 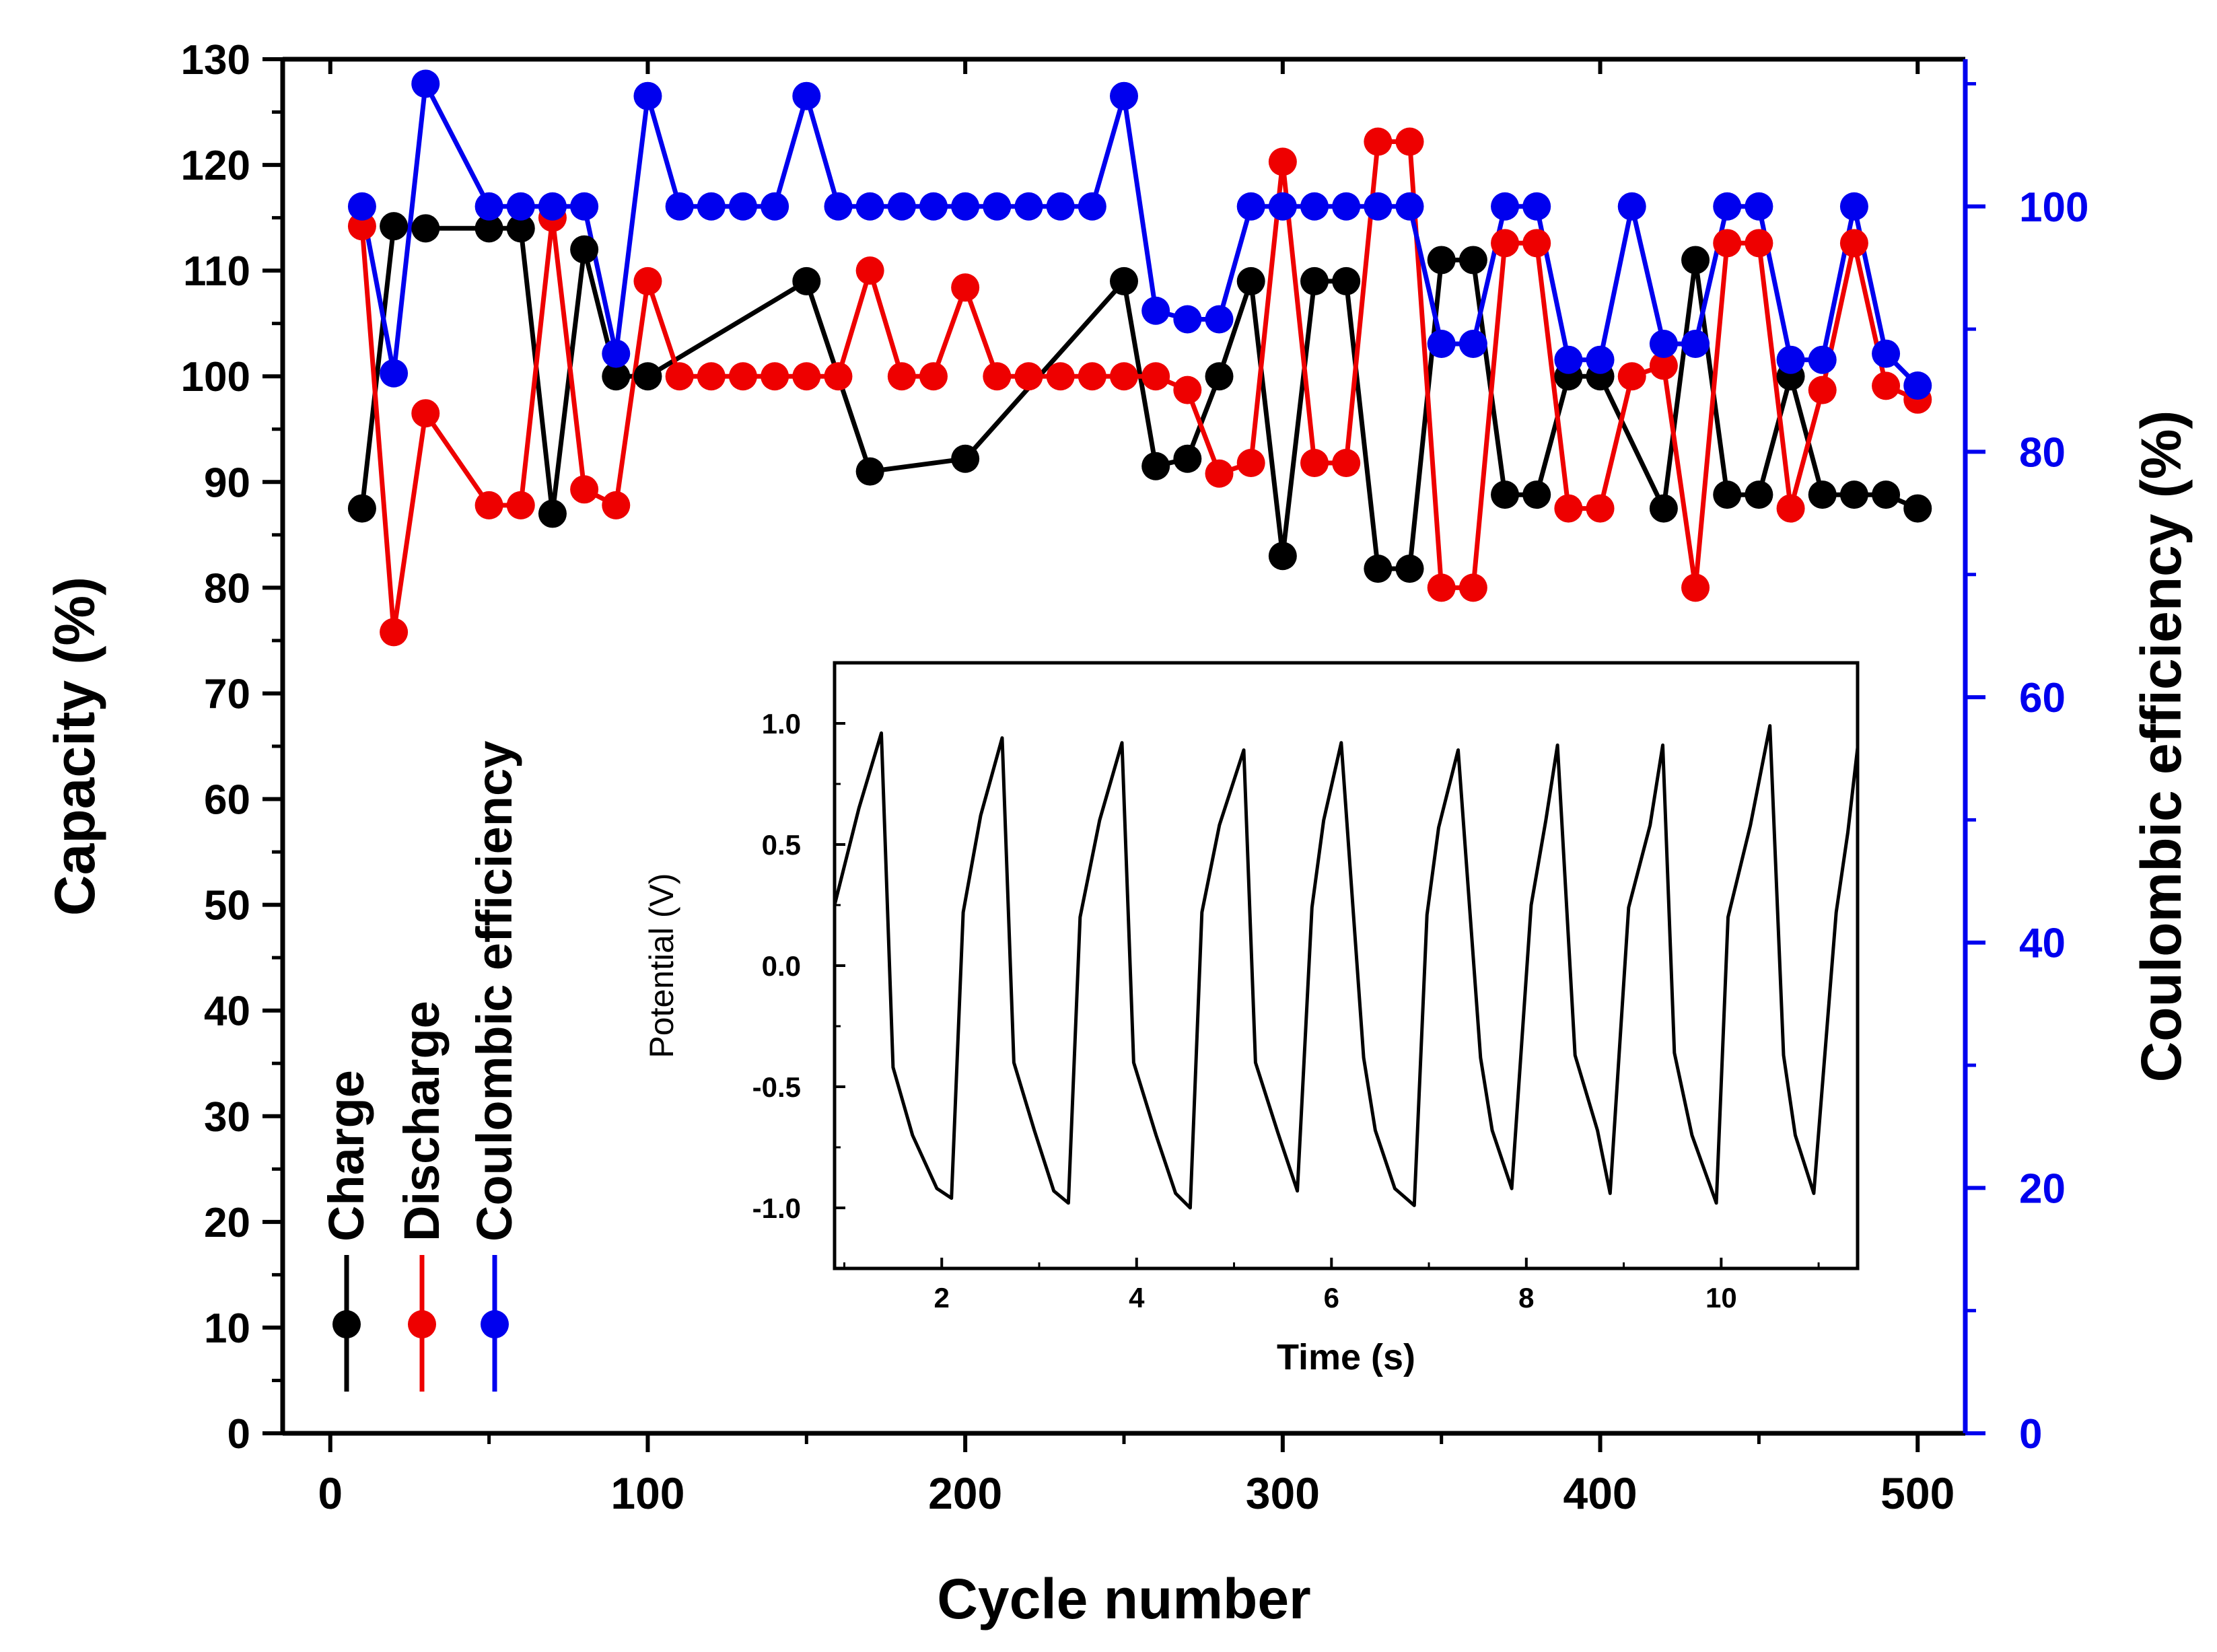 What do you see at coordinates (422, 1121) in the screenshot?
I see `legend-label: Discharge` at bounding box center [422, 1121].